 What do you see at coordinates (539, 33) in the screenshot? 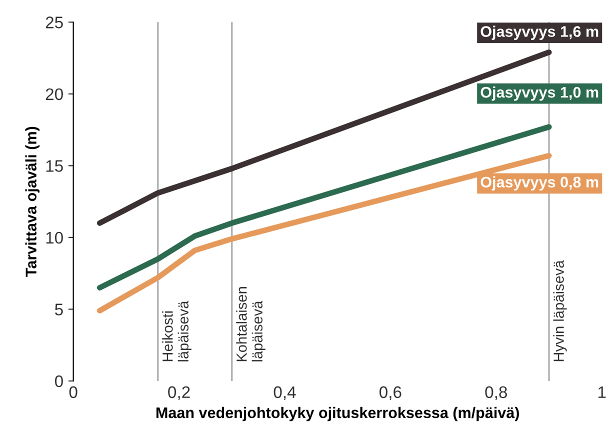
I see `series-label: Ojasyvyys 1,6 m` at bounding box center [539, 33].